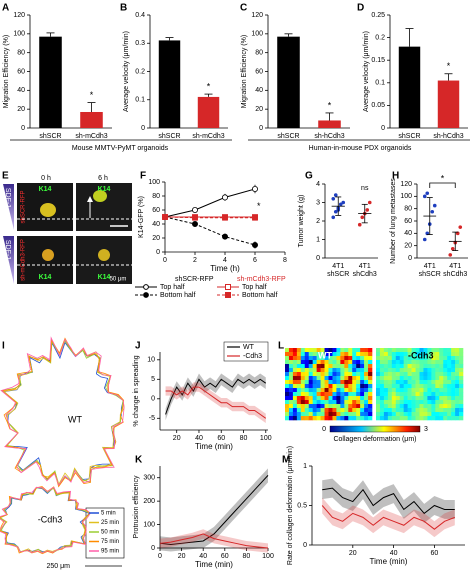 This screenshot has width=474, height=573. I want to click on legend-label: Top half, so click(172, 287).